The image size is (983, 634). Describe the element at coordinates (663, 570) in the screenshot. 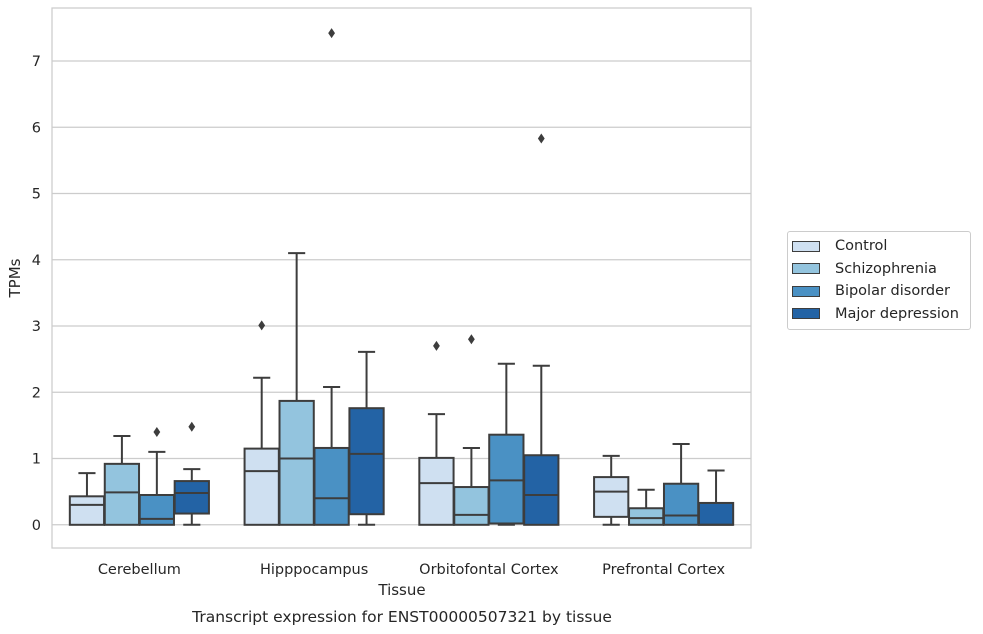

I see `x-tick-label: Prefrontal Cortex` at that location.